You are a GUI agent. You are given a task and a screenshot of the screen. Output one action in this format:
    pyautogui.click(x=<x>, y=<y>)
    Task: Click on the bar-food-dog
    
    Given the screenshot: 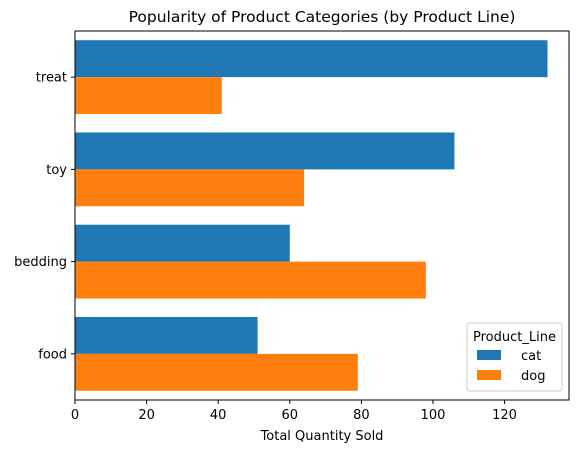 What is the action you would take?
    pyautogui.click(x=216, y=372)
    